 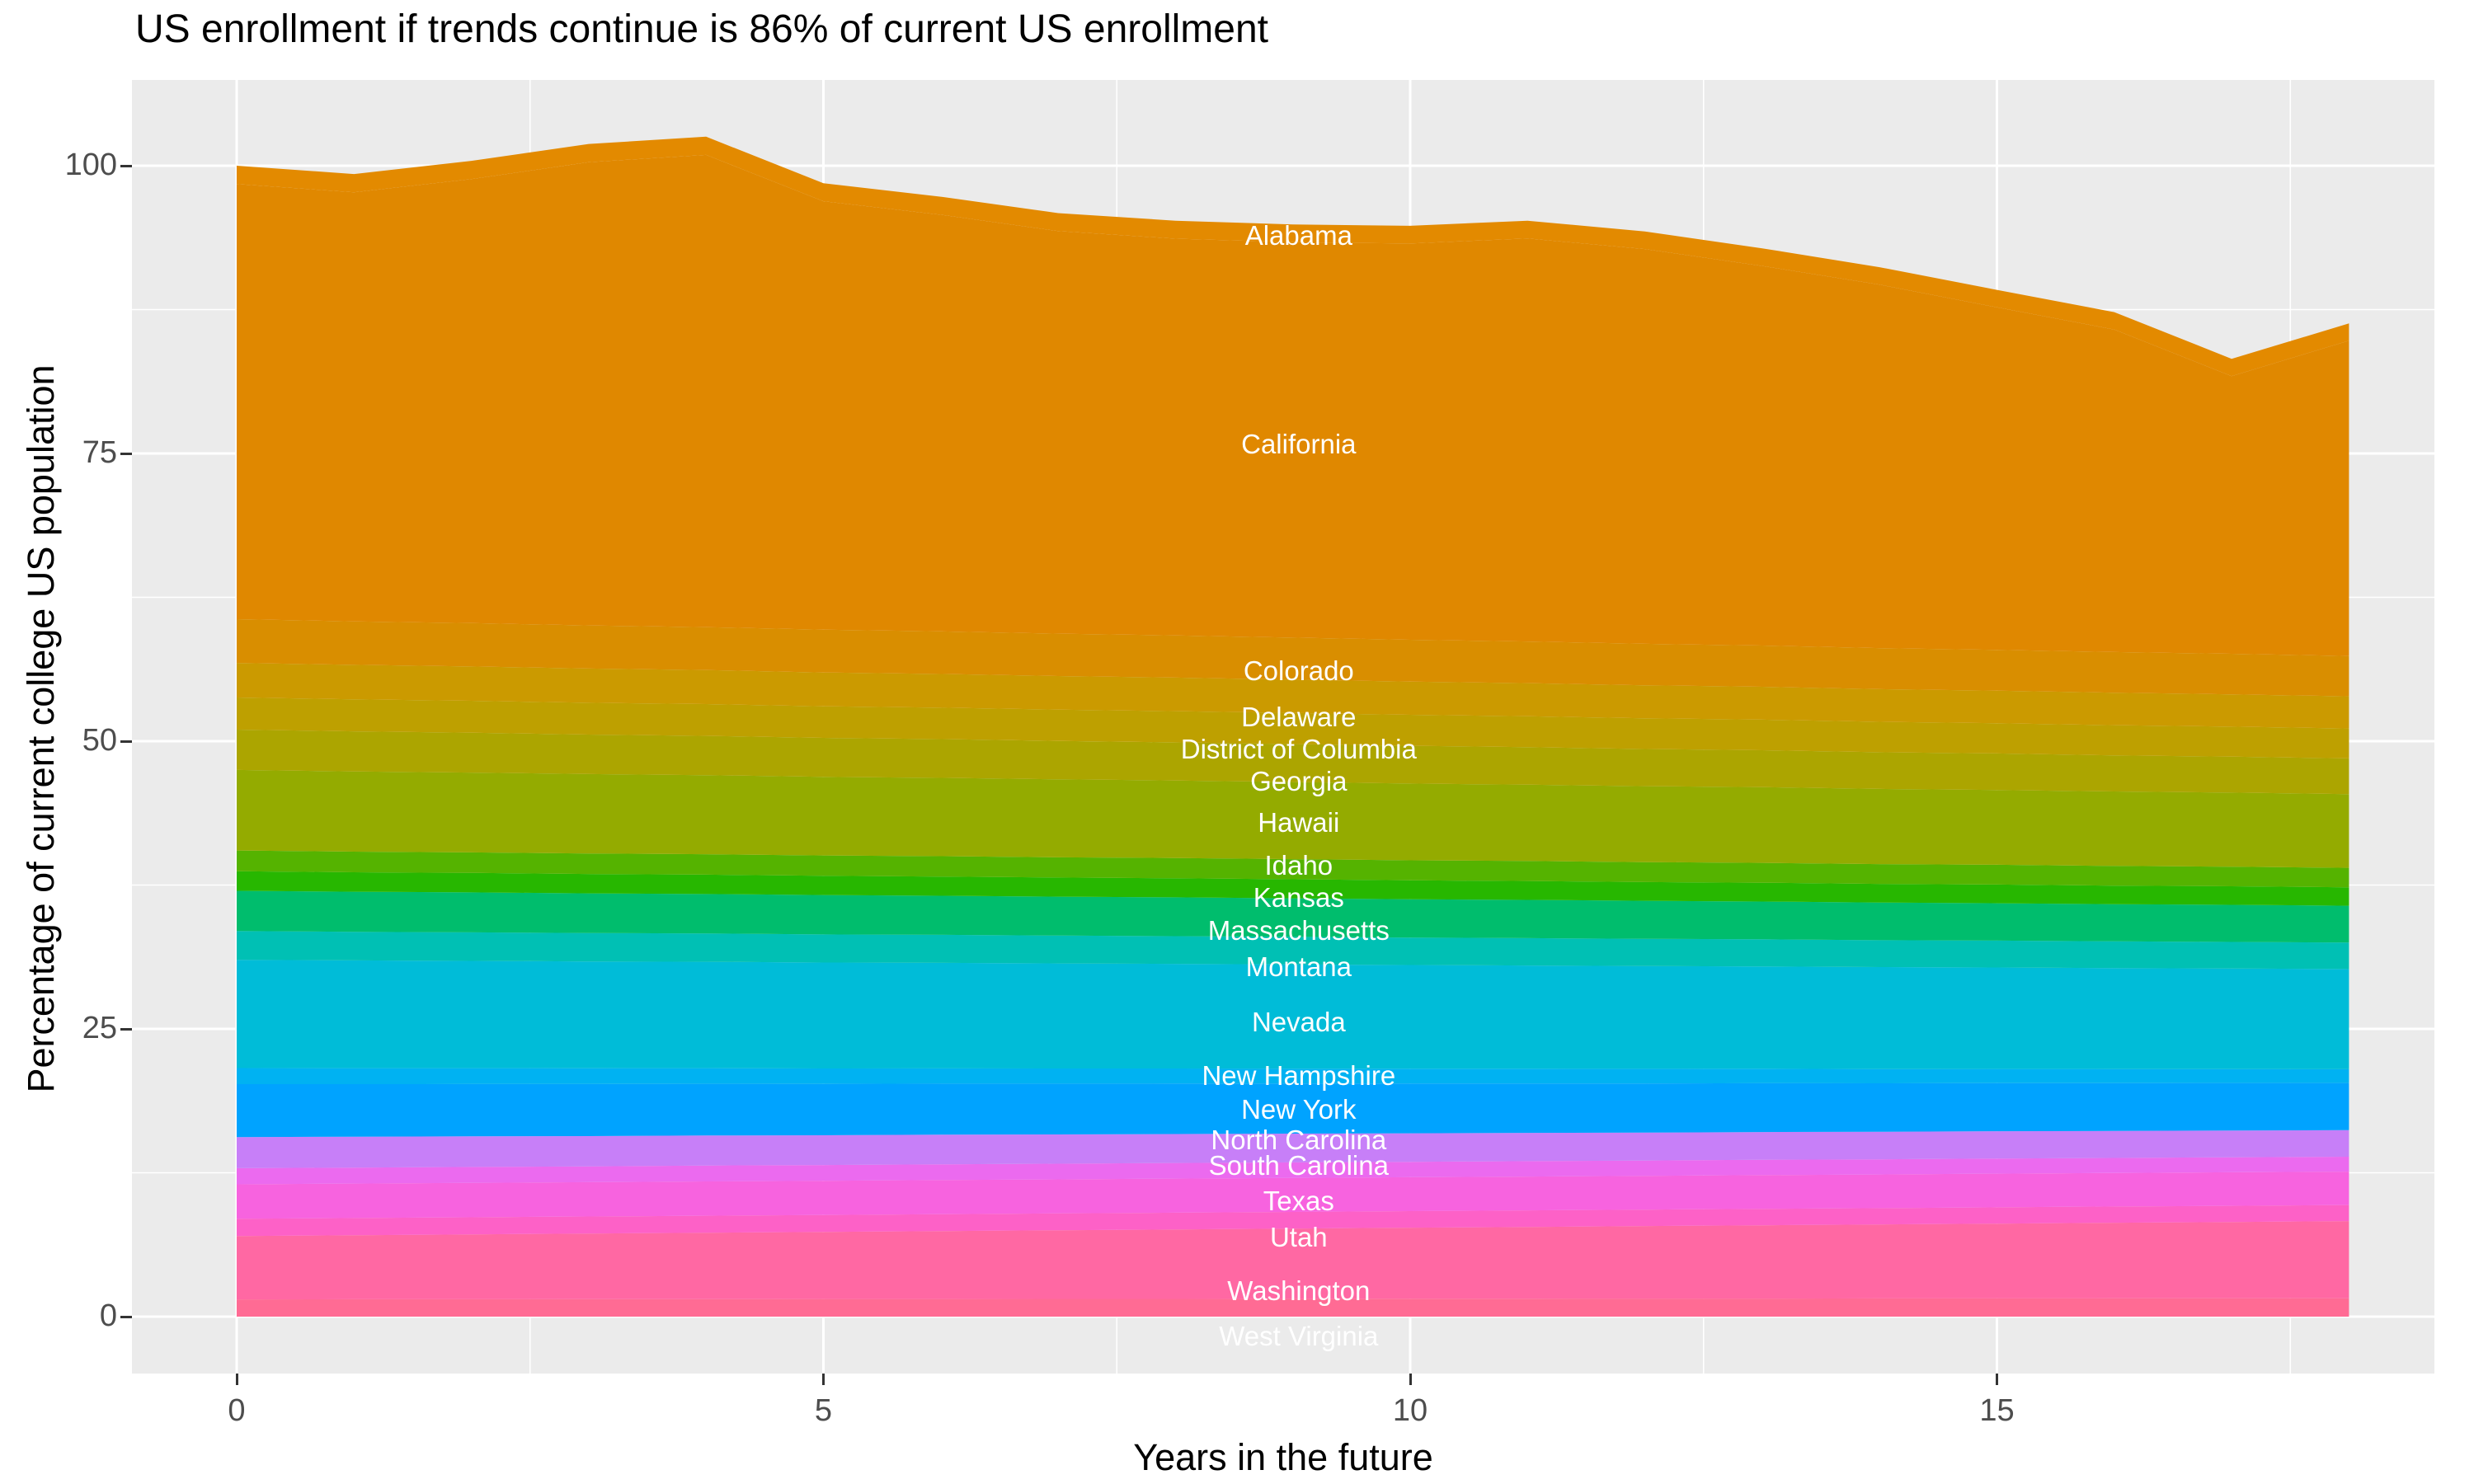 I want to click on area-band-delaware, so click(x=1293, y=696).